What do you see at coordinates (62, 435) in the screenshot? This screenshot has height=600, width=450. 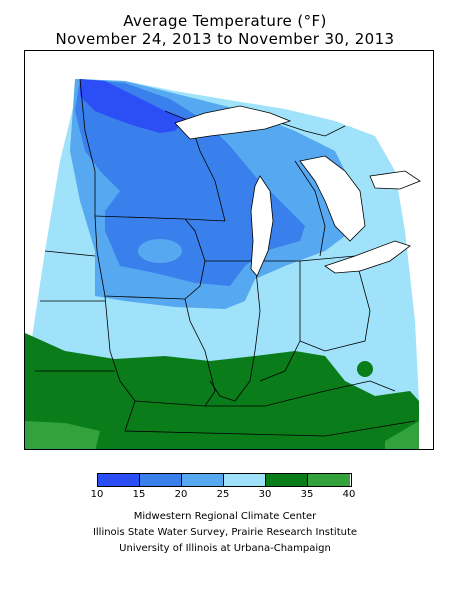 I see `band-35-40-sw` at bounding box center [62, 435].